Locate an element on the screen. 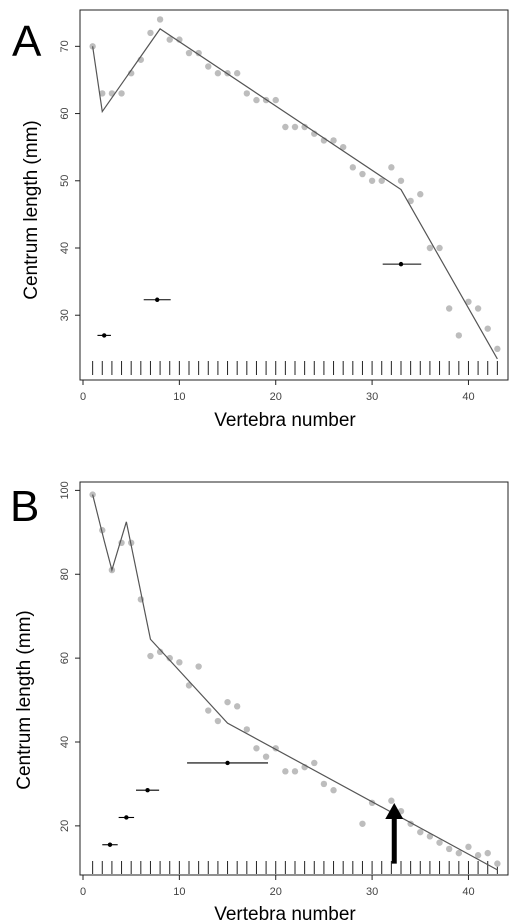 The height and width of the screenshot is (924, 511). y-tick-label: 100 is located at coordinates (65, 490).